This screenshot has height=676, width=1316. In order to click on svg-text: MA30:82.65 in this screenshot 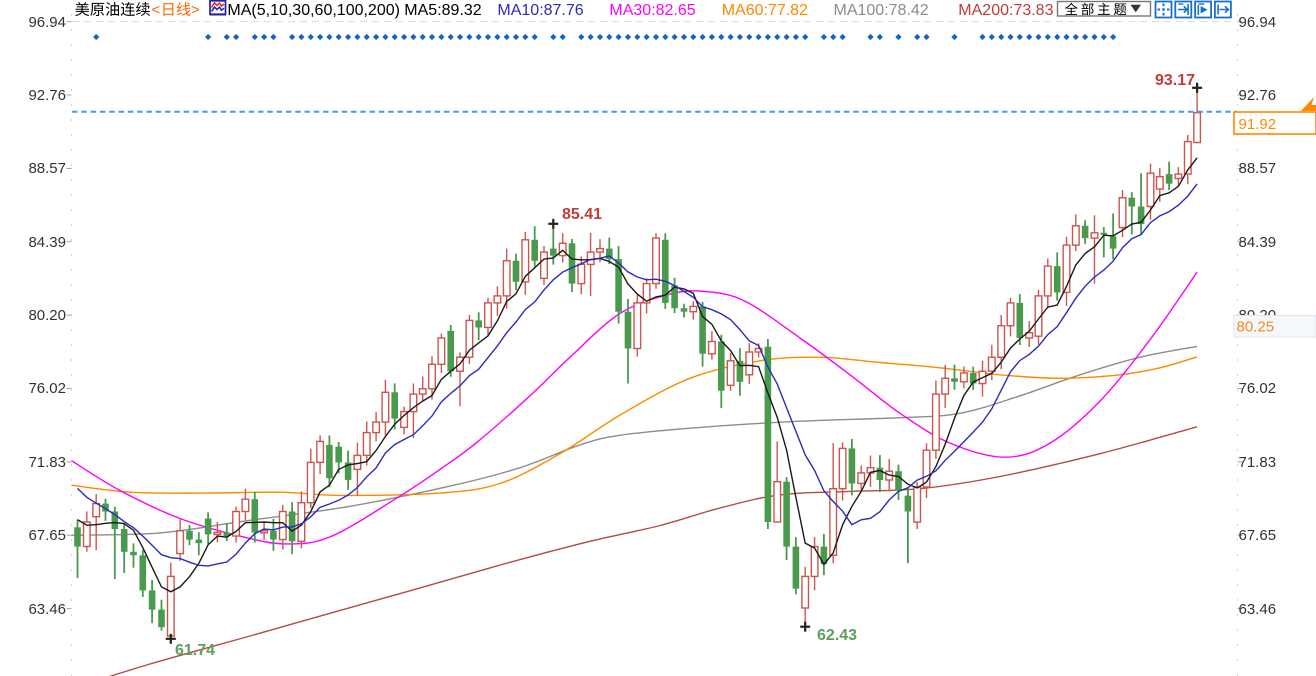, I will do `click(652, 10)`.